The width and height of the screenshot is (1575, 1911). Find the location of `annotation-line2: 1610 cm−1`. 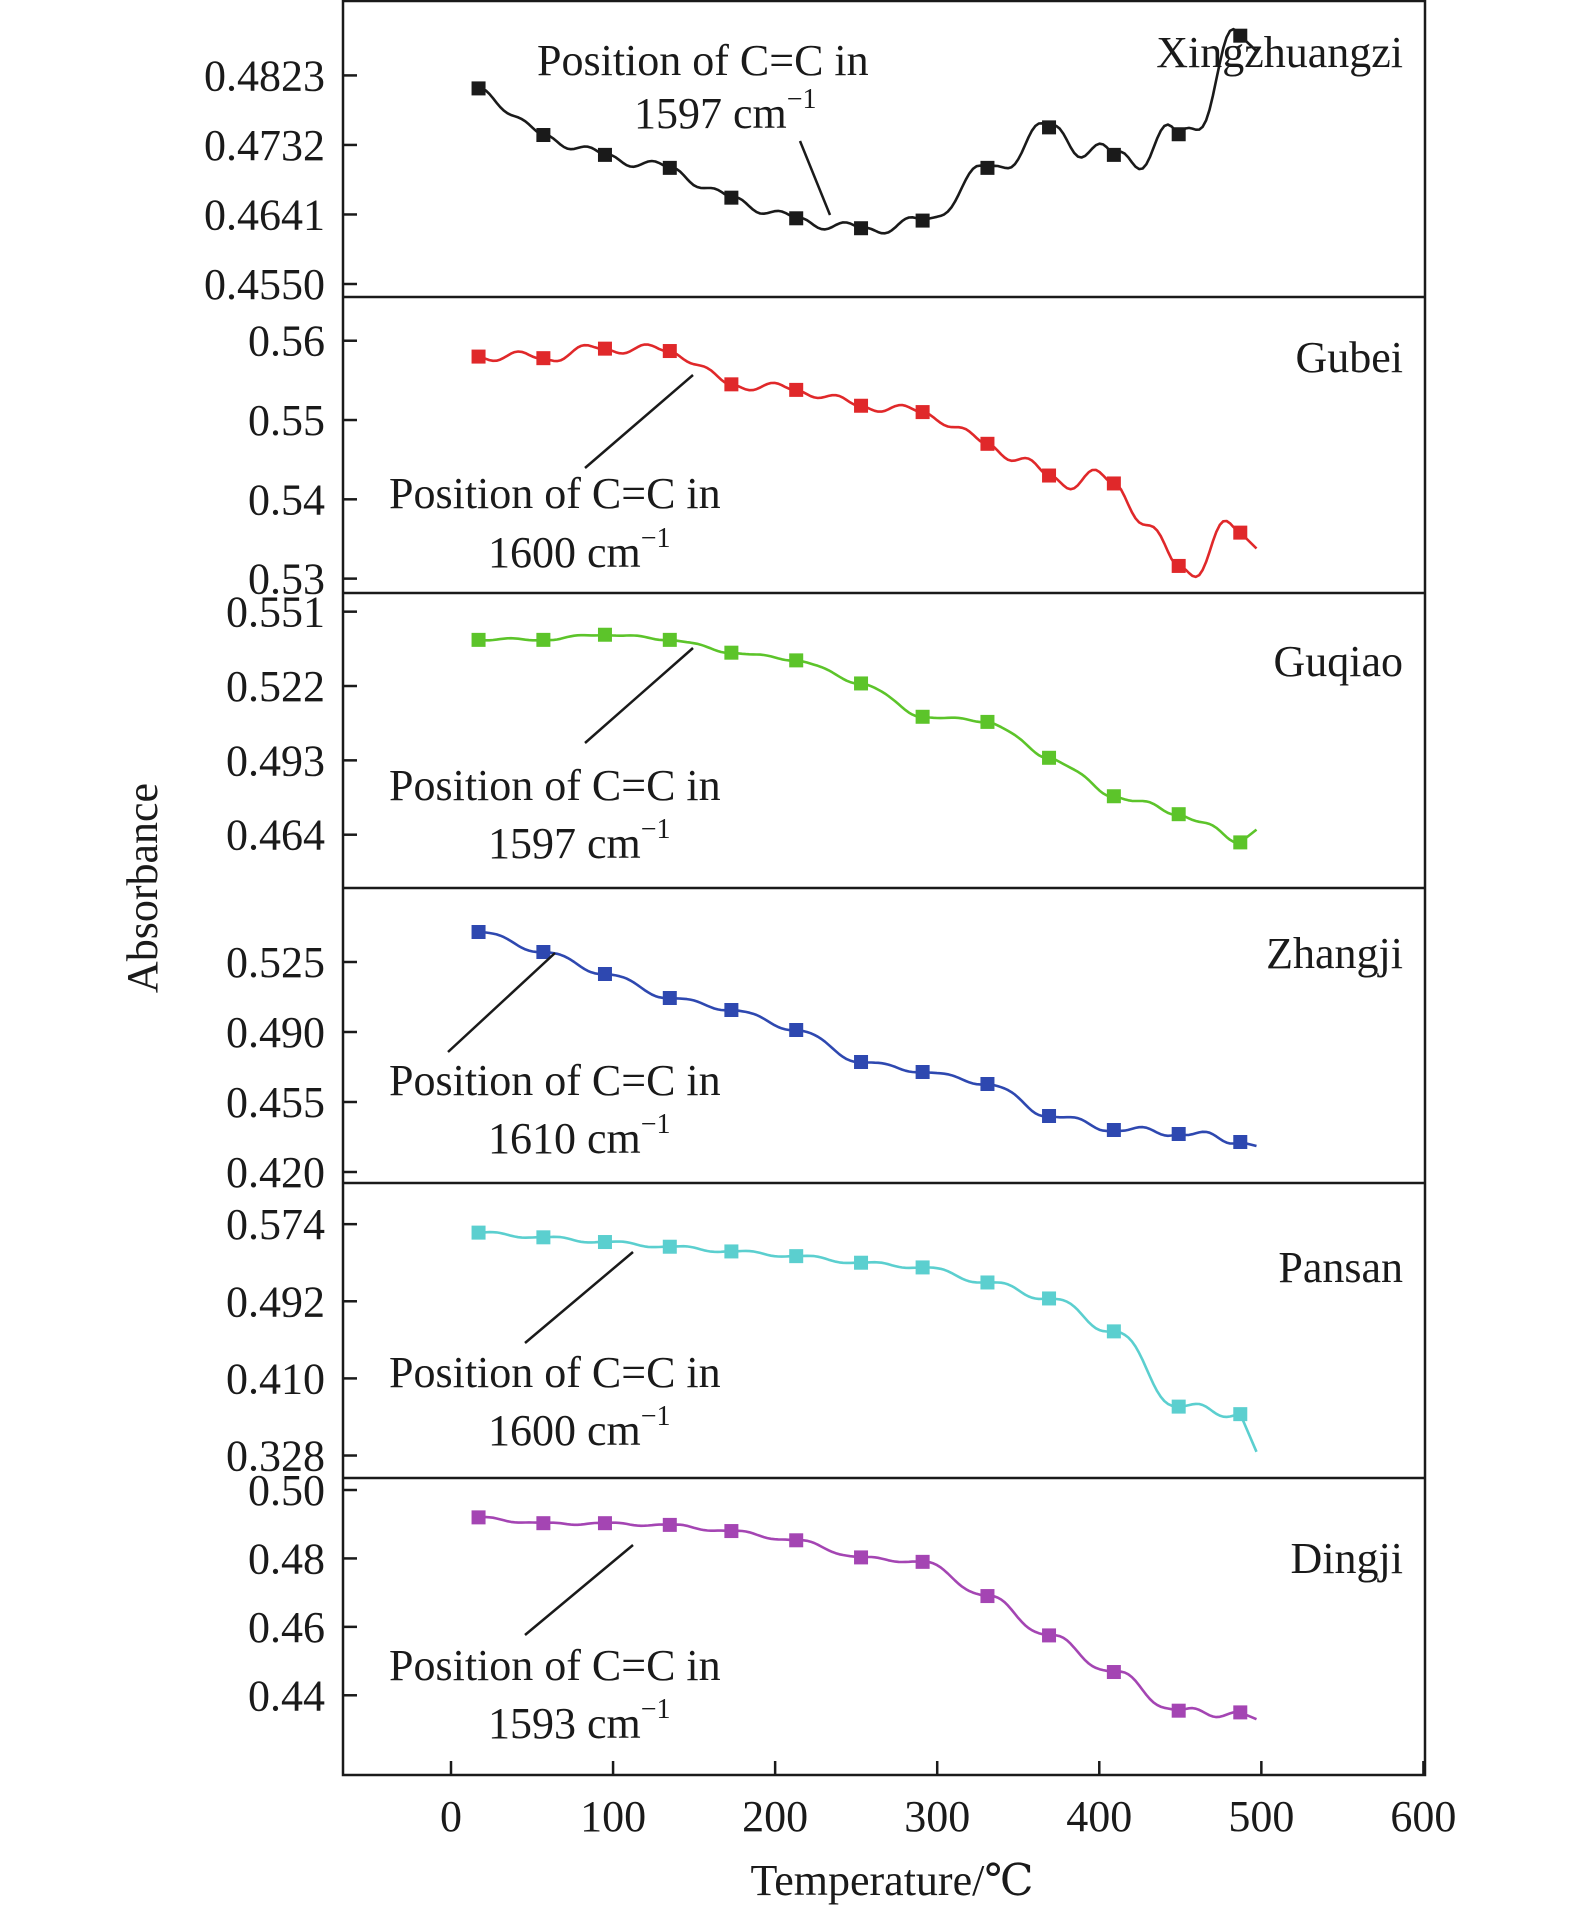

annotation-line2: 1610 cm−1 is located at coordinates (579, 1136).